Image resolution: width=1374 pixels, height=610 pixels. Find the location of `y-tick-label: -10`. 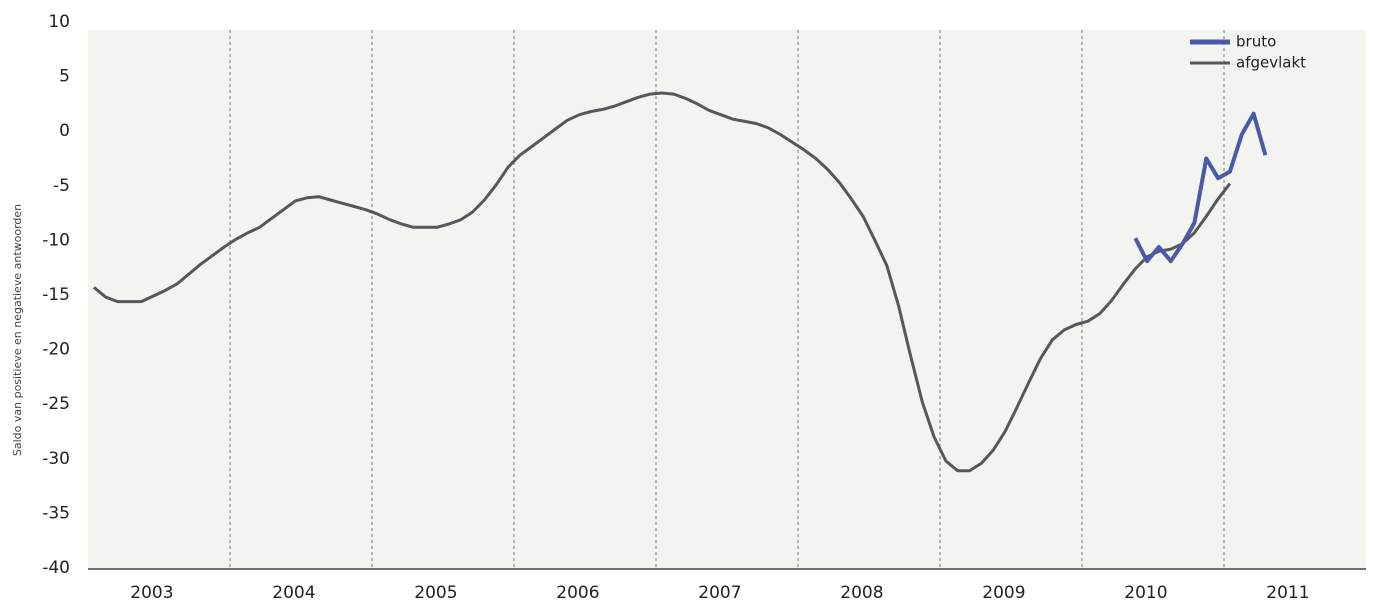

y-tick-label: -10 is located at coordinates (56, 240).